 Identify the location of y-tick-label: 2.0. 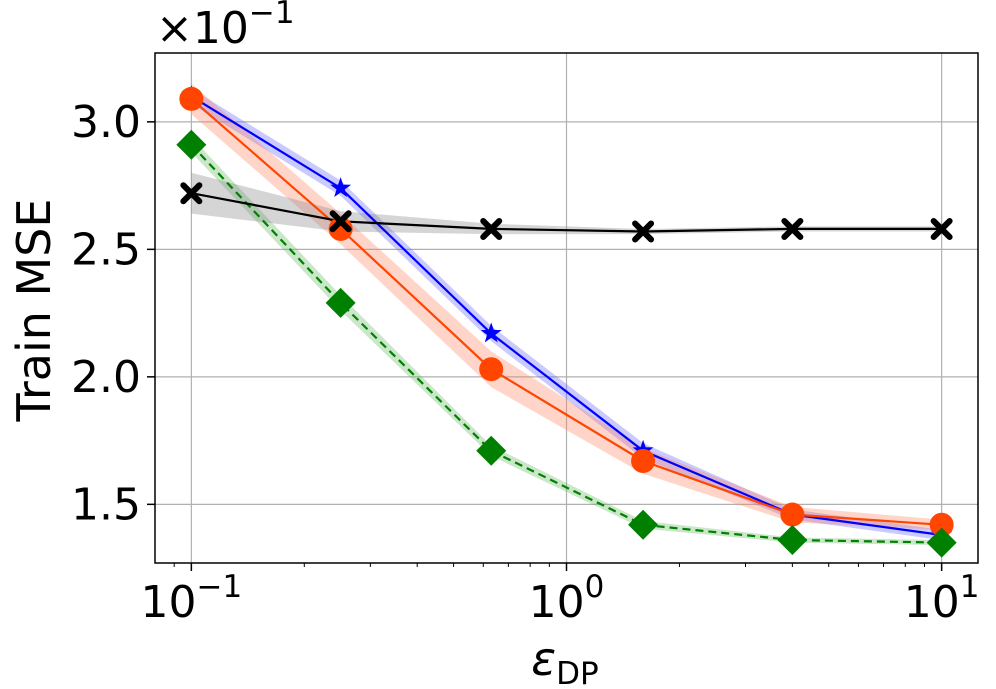
(106, 377).